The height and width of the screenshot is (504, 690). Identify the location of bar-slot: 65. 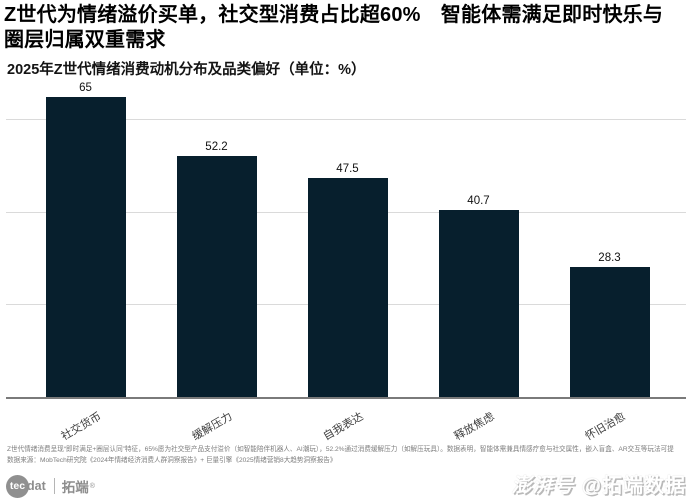
(85, 239).